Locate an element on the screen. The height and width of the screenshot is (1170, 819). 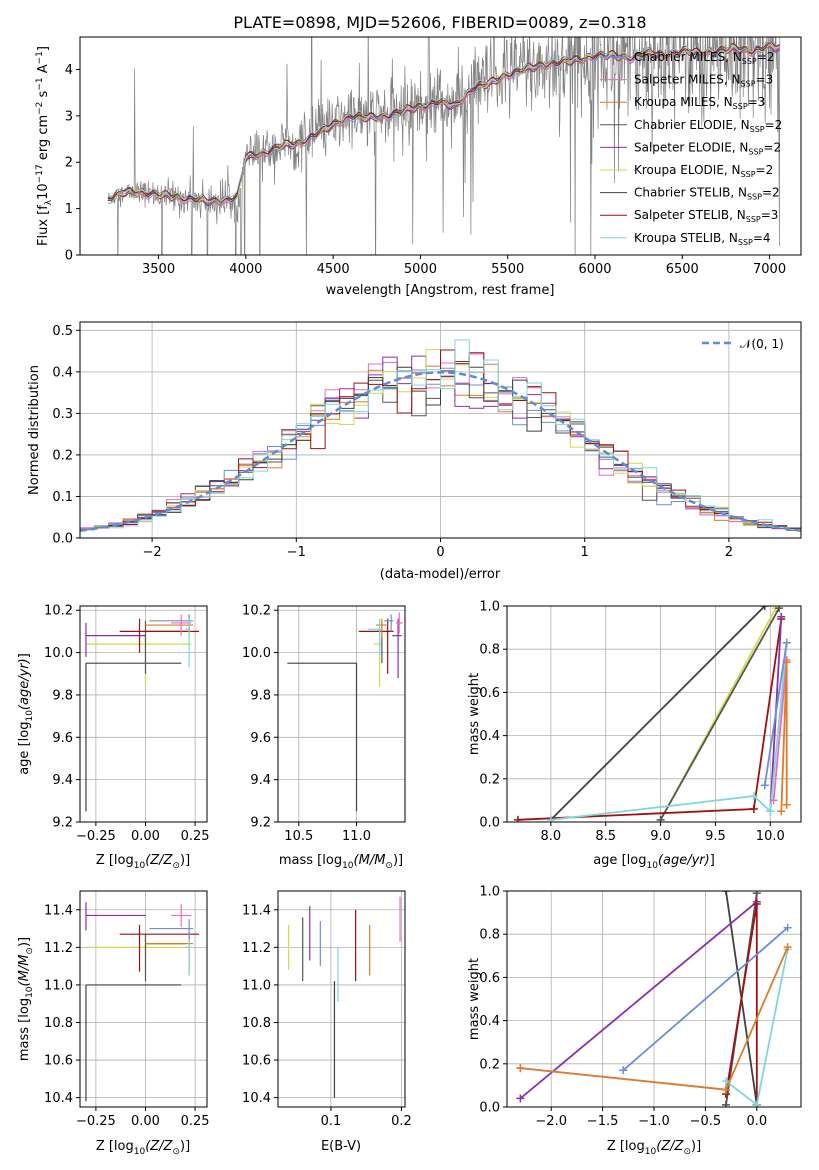
residuals-xtick-label: 0 is located at coordinates (440, 552).